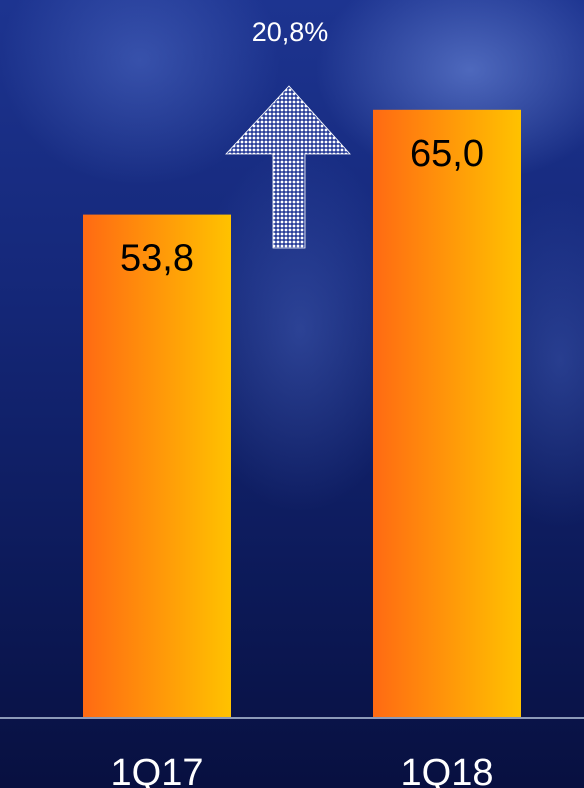  I want to click on growth-annotation: 20,8%, so click(290, 32).